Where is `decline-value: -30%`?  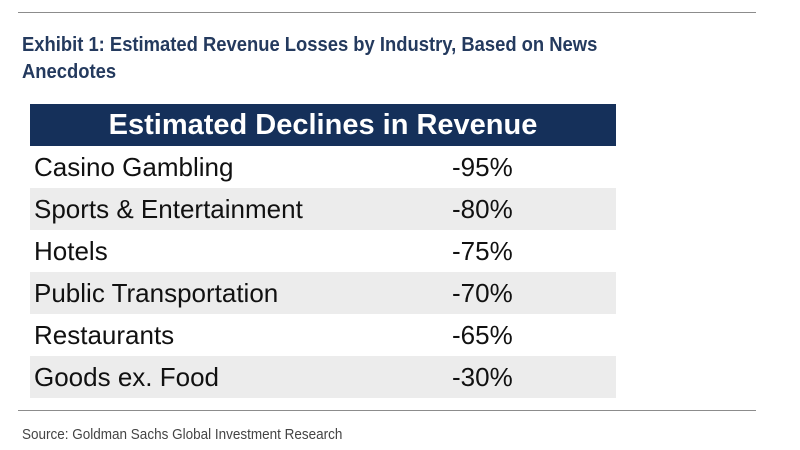 decline-value: -30% is located at coordinates (482, 376).